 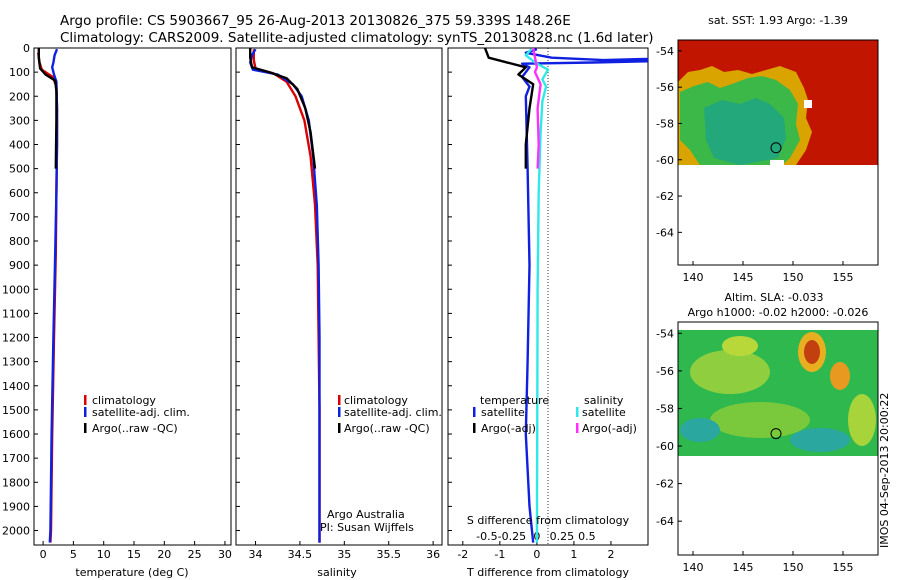 I want to click on s-difference-label: S difference from climatology, so click(x=548, y=520).